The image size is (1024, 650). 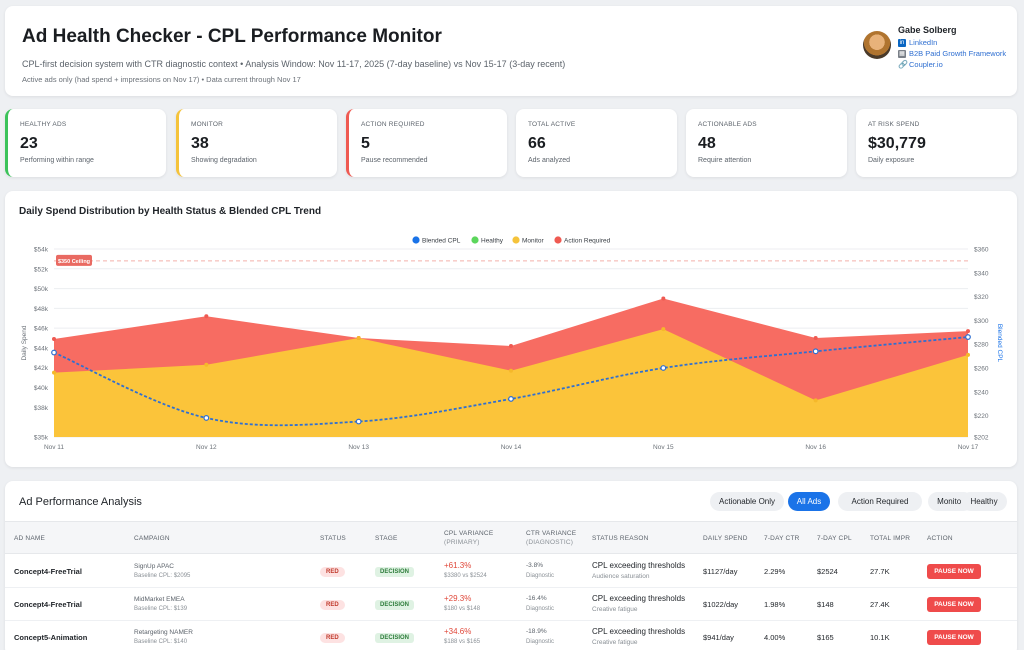 What do you see at coordinates (587, 241) in the screenshot?
I see `legend-label: Action Required` at bounding box center [587, 241].